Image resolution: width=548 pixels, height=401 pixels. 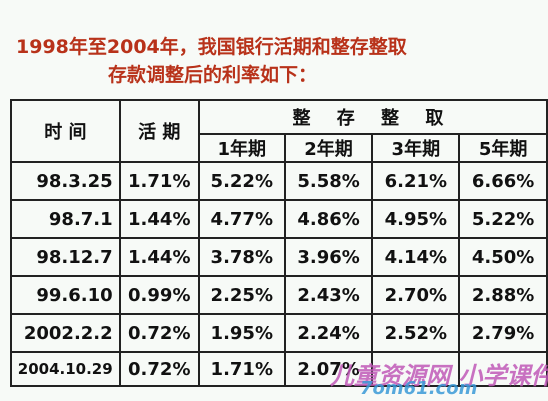 I want to click on table-cell: 2.25%, so click(x=241, y=295).